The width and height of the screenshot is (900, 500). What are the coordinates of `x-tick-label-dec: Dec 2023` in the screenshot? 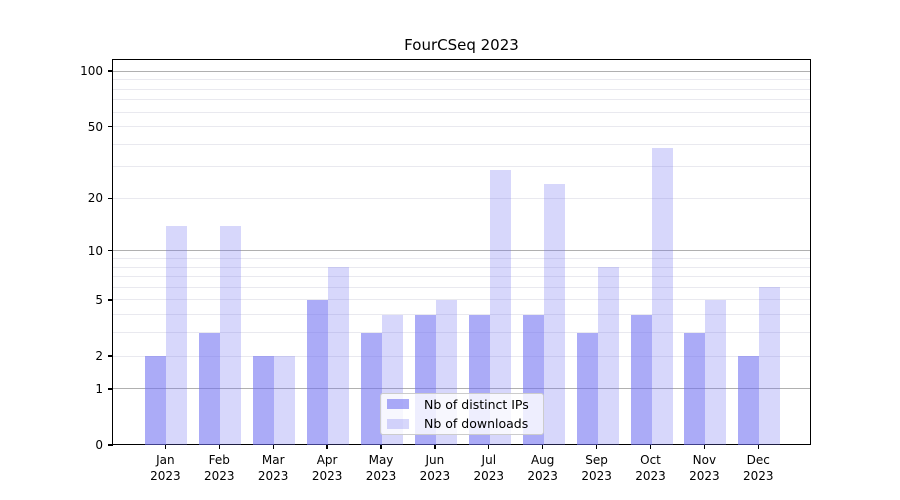 It's located at (758, 468).